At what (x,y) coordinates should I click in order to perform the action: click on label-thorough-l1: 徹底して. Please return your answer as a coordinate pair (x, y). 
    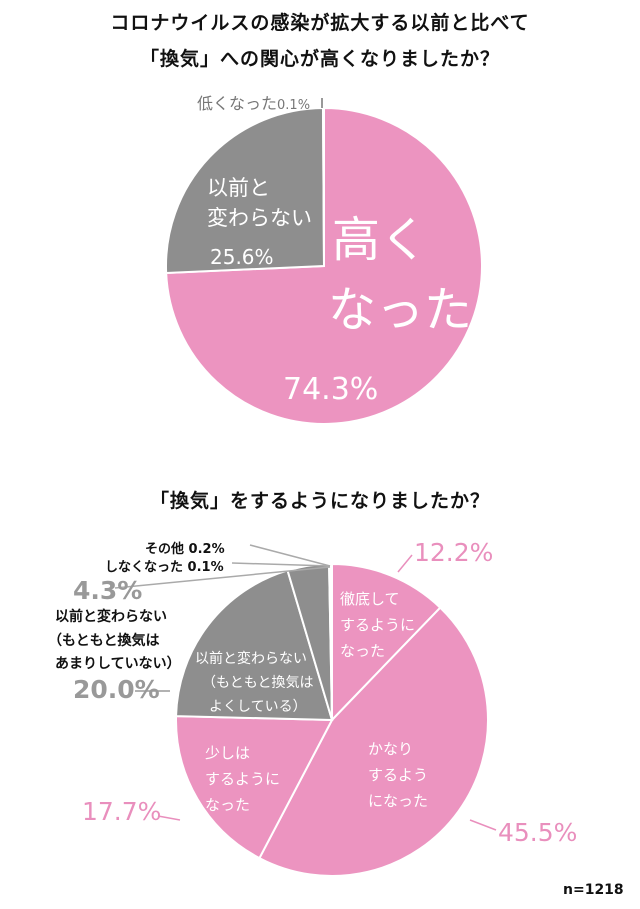
    Looking at the image, I should click on (370, 599).